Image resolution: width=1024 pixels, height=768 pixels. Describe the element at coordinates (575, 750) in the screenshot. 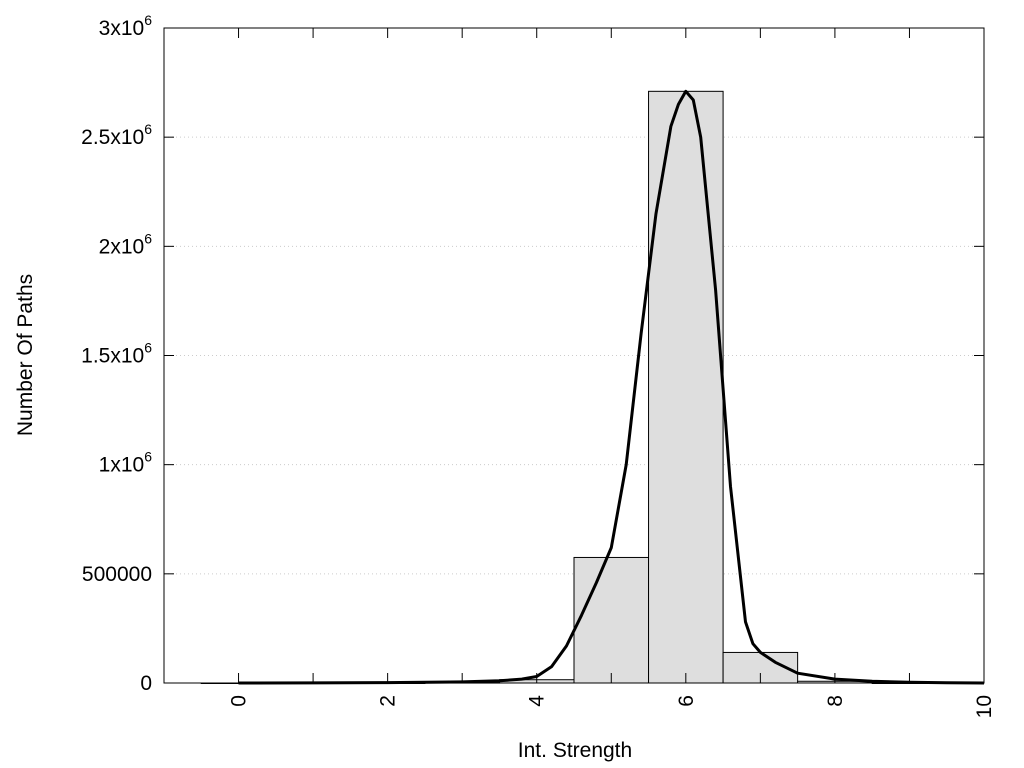

I see `x-axis-title: Int. Strength` at that location.